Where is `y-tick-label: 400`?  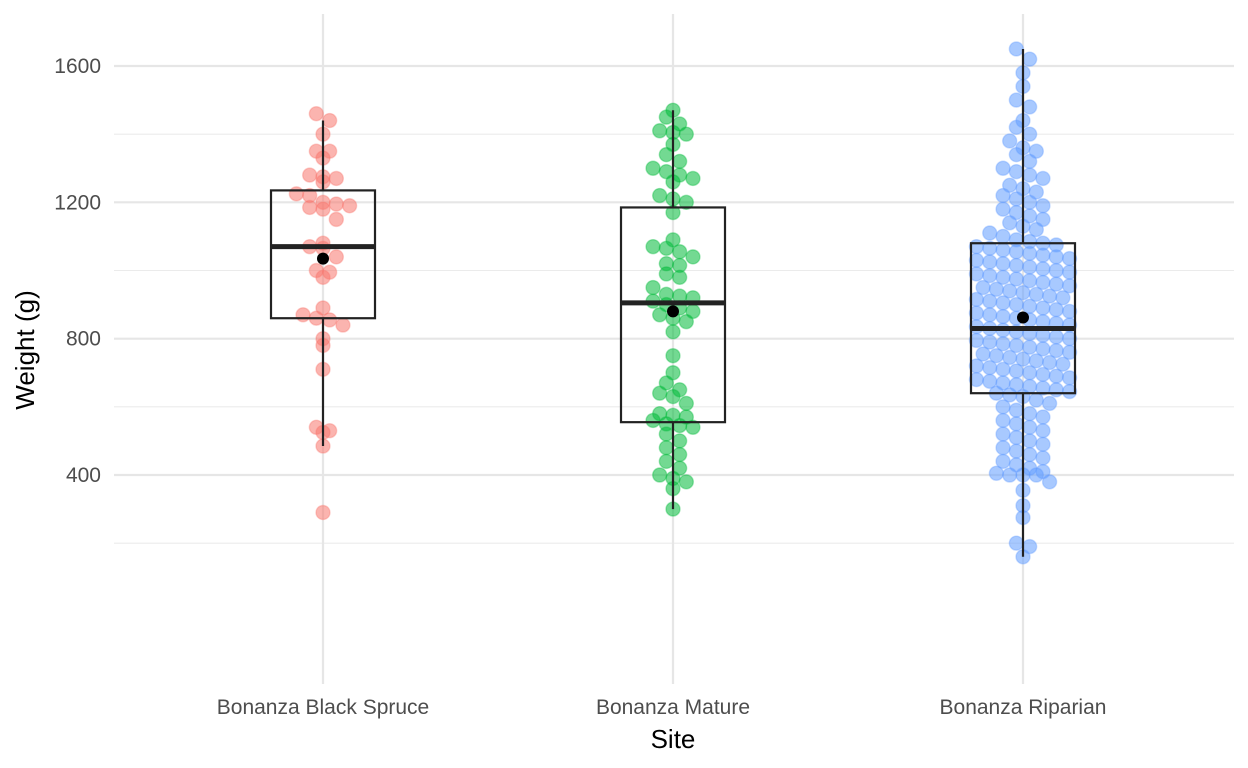
y-tick-label: 400 is located at coordinates (83, 475).